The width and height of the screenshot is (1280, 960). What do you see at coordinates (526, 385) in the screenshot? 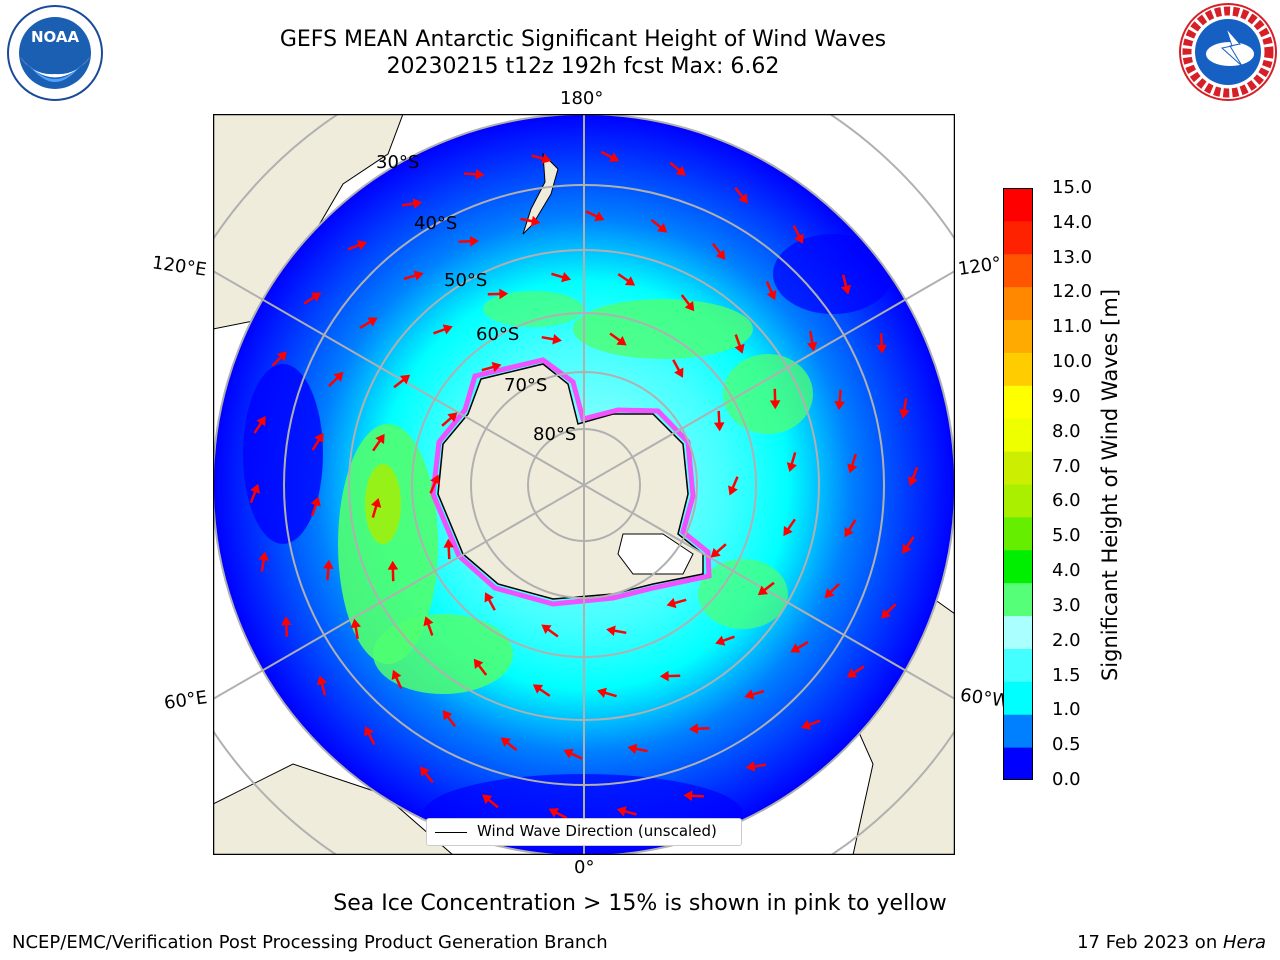
I see `lat-label: 70°S` at bounding box center [526, 385].